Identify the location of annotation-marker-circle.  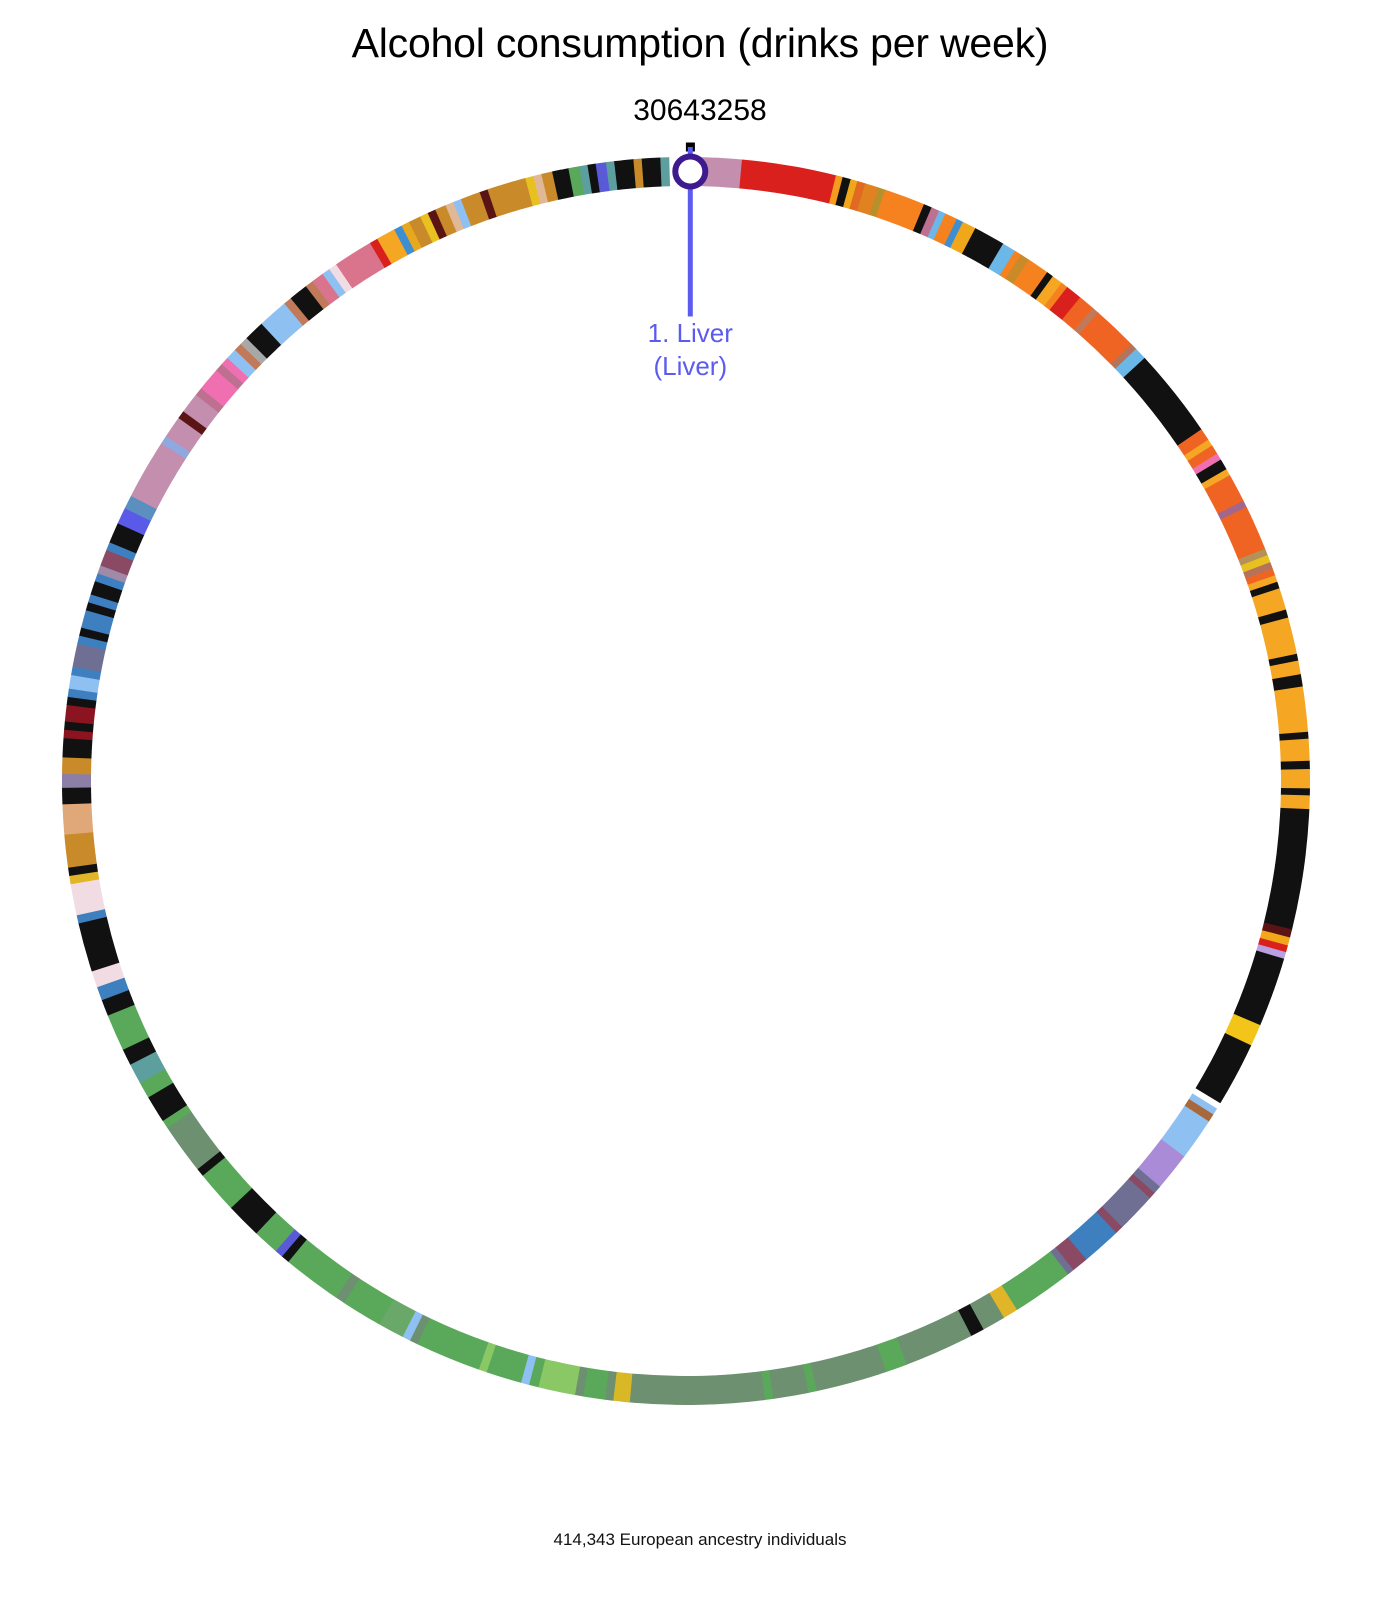
(690, 171).